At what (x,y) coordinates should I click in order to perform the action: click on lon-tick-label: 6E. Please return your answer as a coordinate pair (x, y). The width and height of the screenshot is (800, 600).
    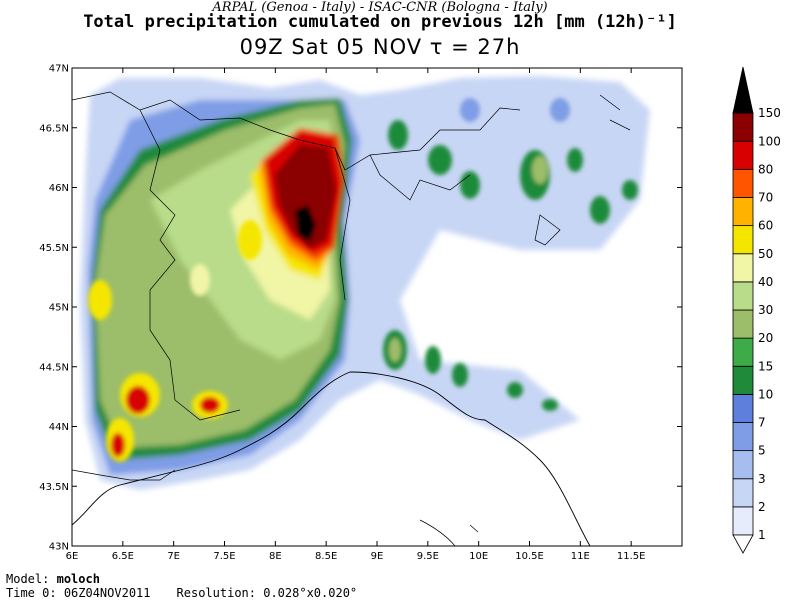
    Looking at the image, I should click on (72, 556).